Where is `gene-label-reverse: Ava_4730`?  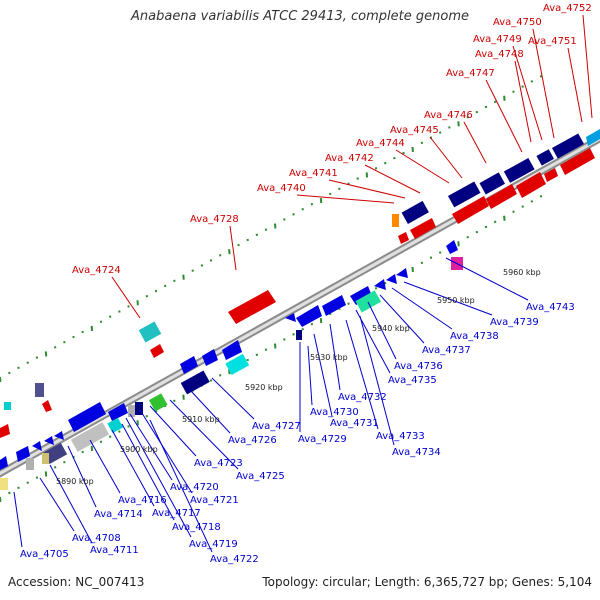 gene-label-reverse: Ava_4730 is located at coordinates (334, 412).